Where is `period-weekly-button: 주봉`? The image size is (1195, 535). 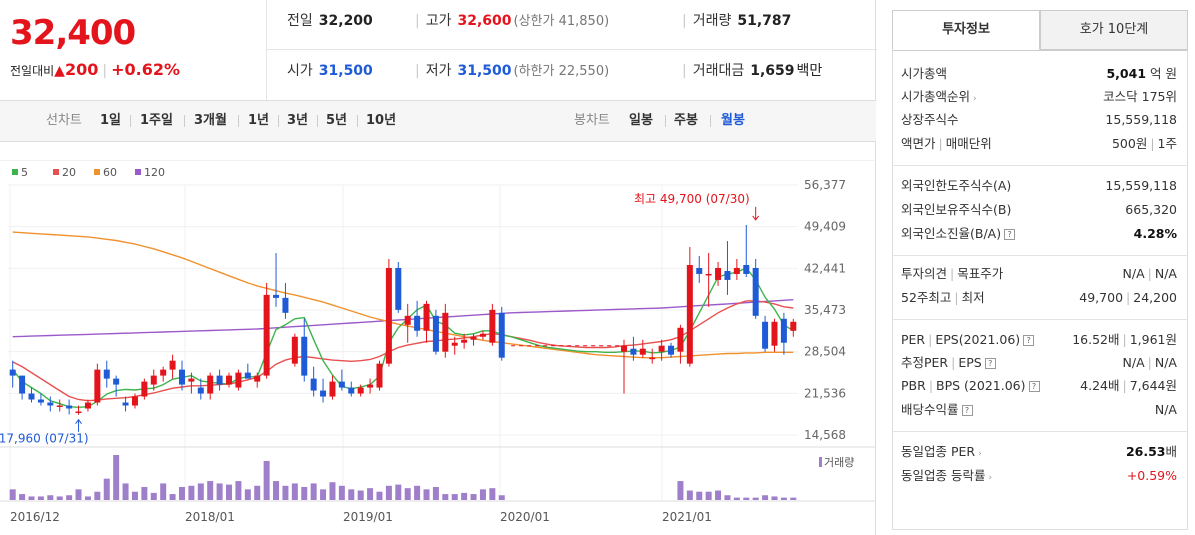 period-weekly-button: 주봉 is located at coordinates (686, 120).